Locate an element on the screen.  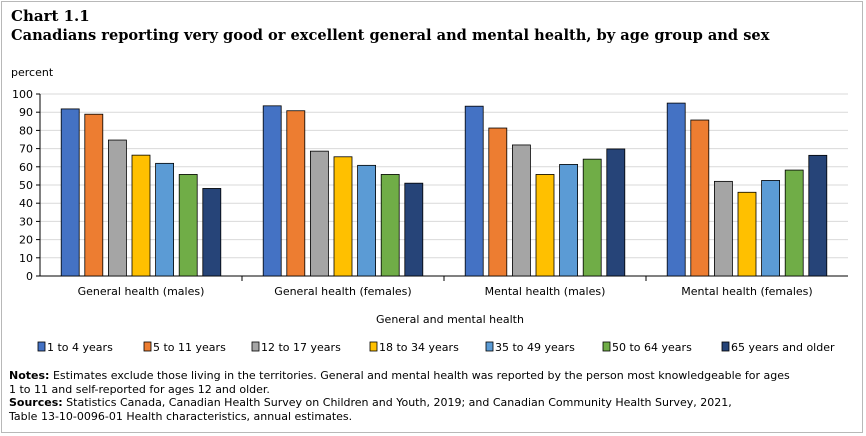
x-tick-label: Mental health (males) is located at coordinates (545, 291).